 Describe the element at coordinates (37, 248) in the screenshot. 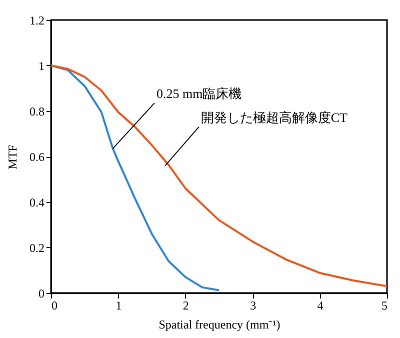

I see `y-tick-label: 0.2` at that location.